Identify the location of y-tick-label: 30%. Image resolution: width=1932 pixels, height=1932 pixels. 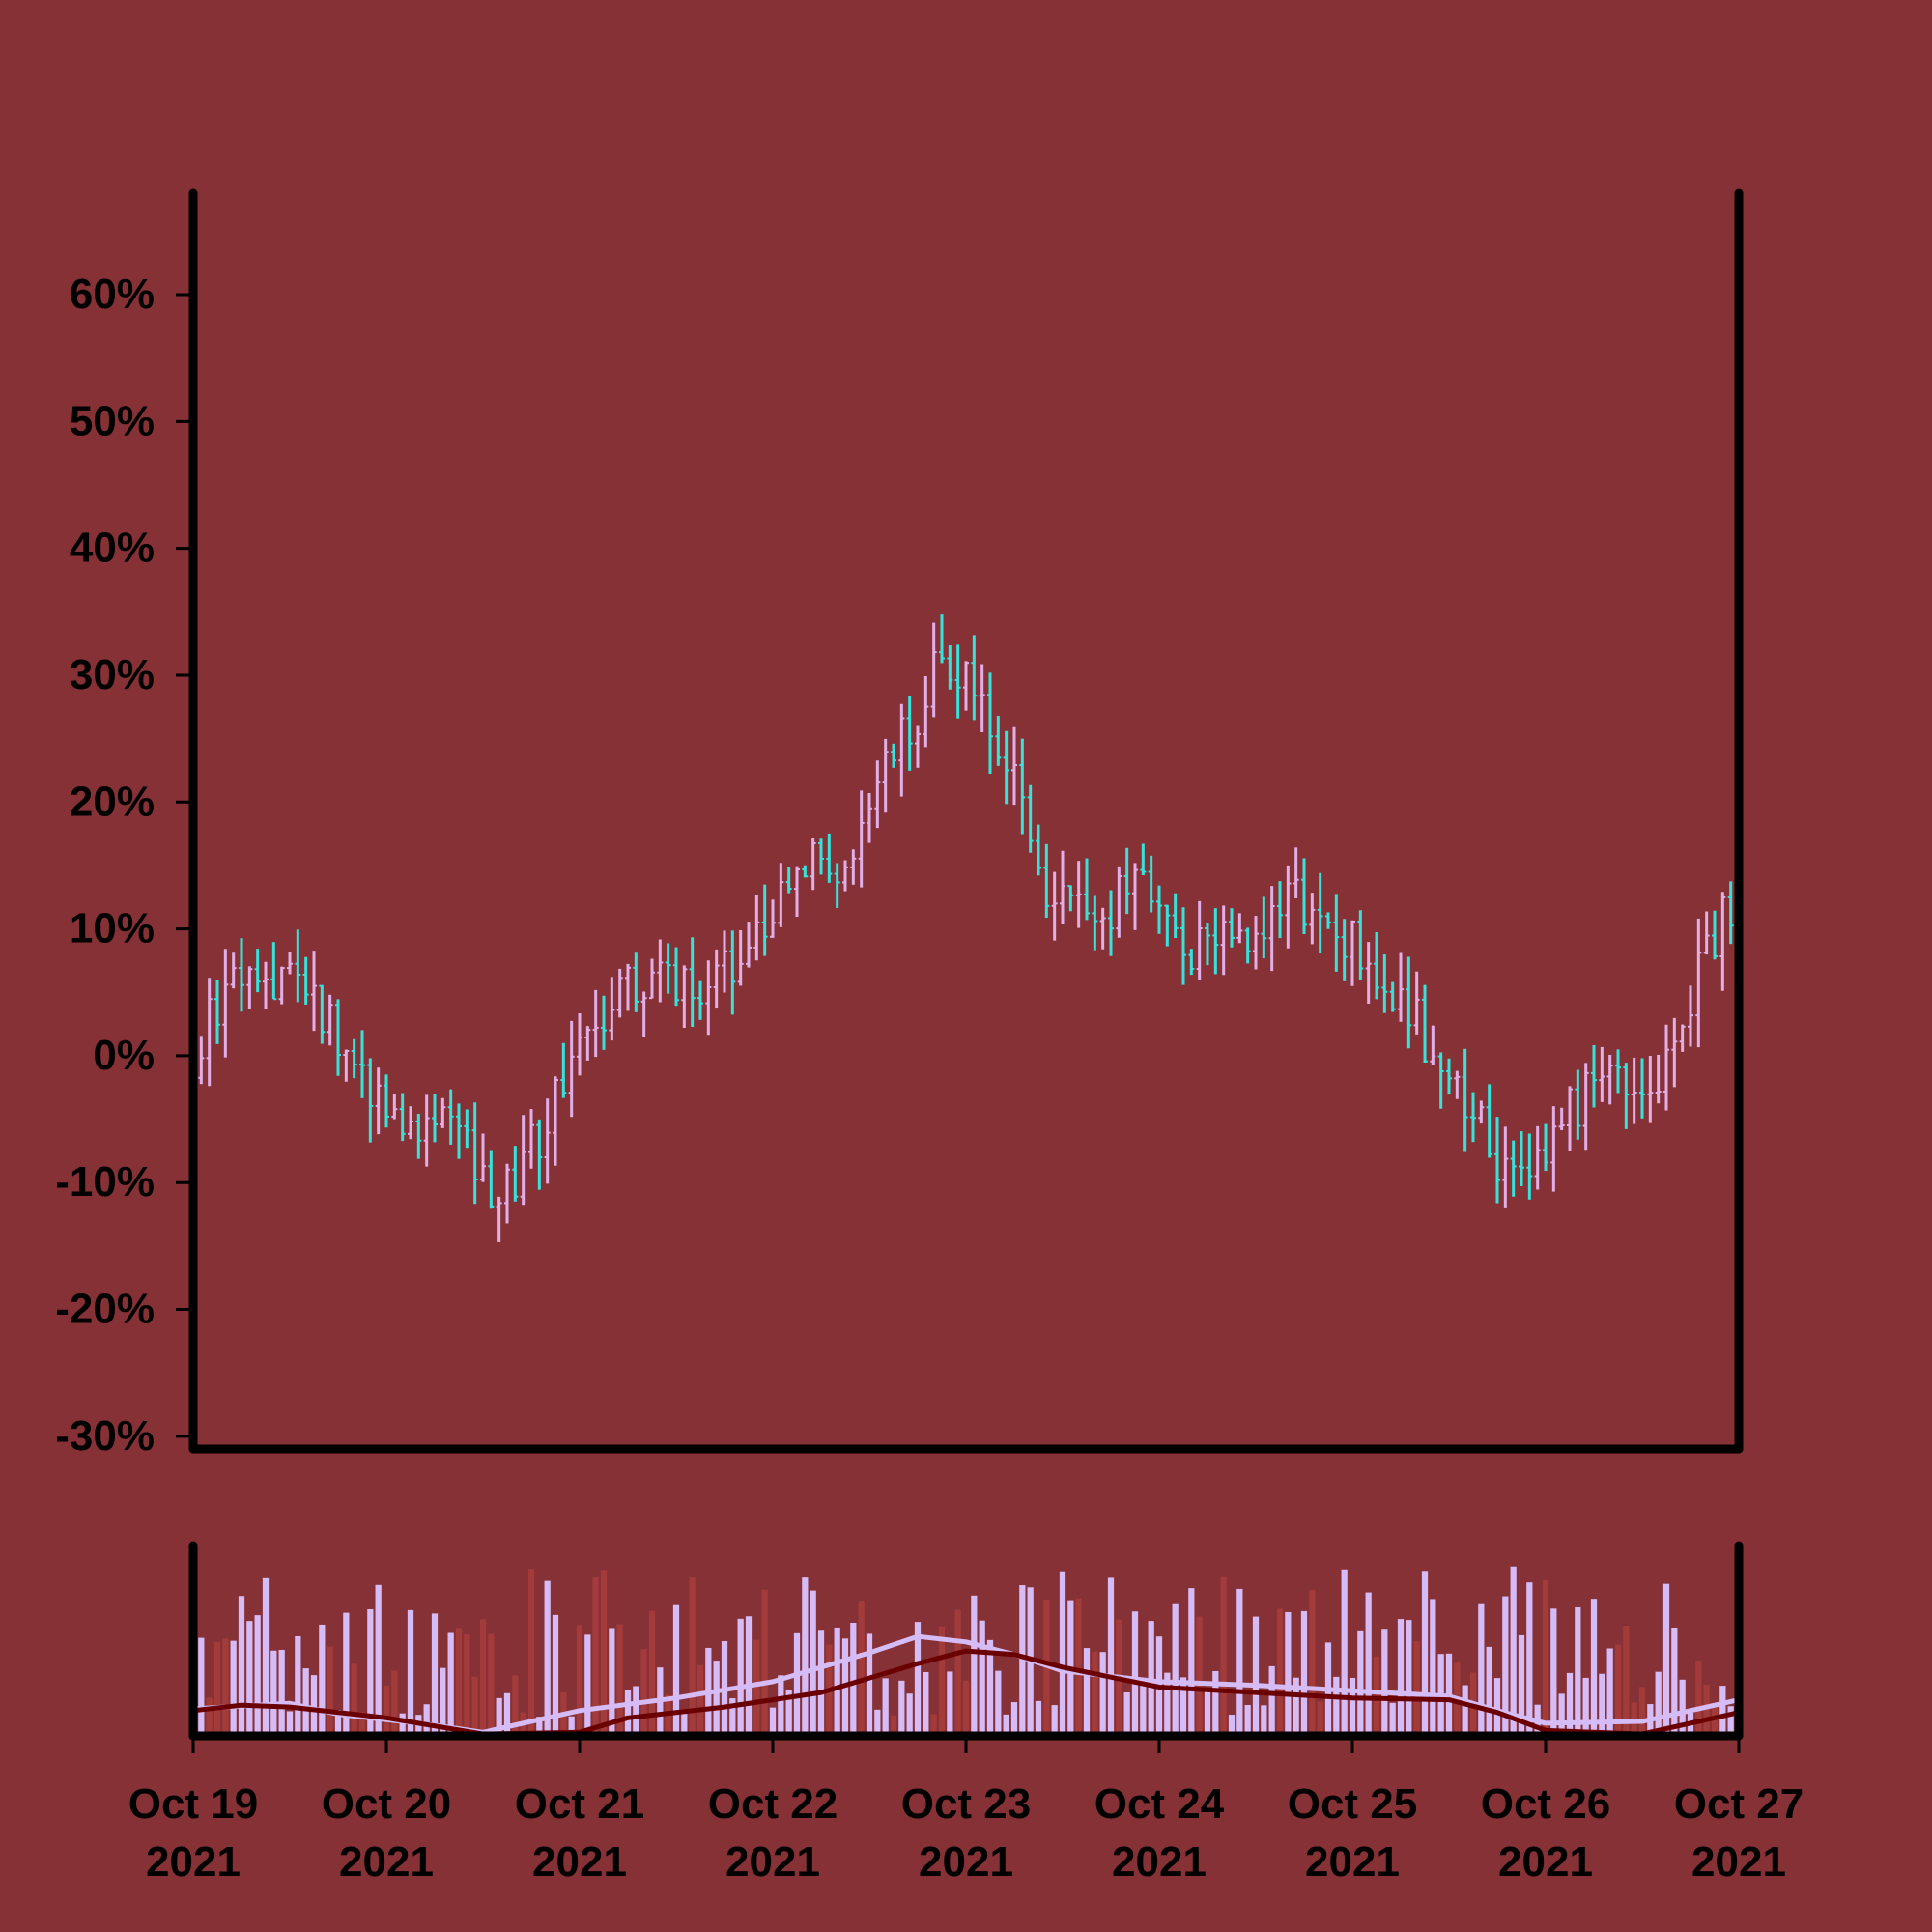
(112, 674).